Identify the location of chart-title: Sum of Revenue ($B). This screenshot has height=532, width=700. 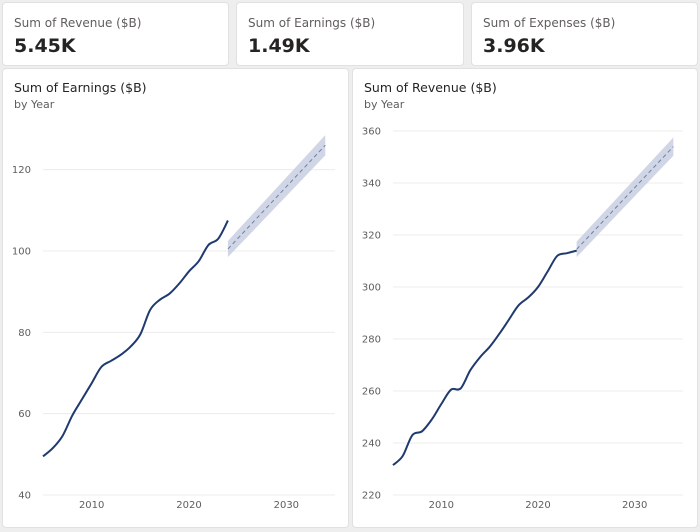
(430, 87).